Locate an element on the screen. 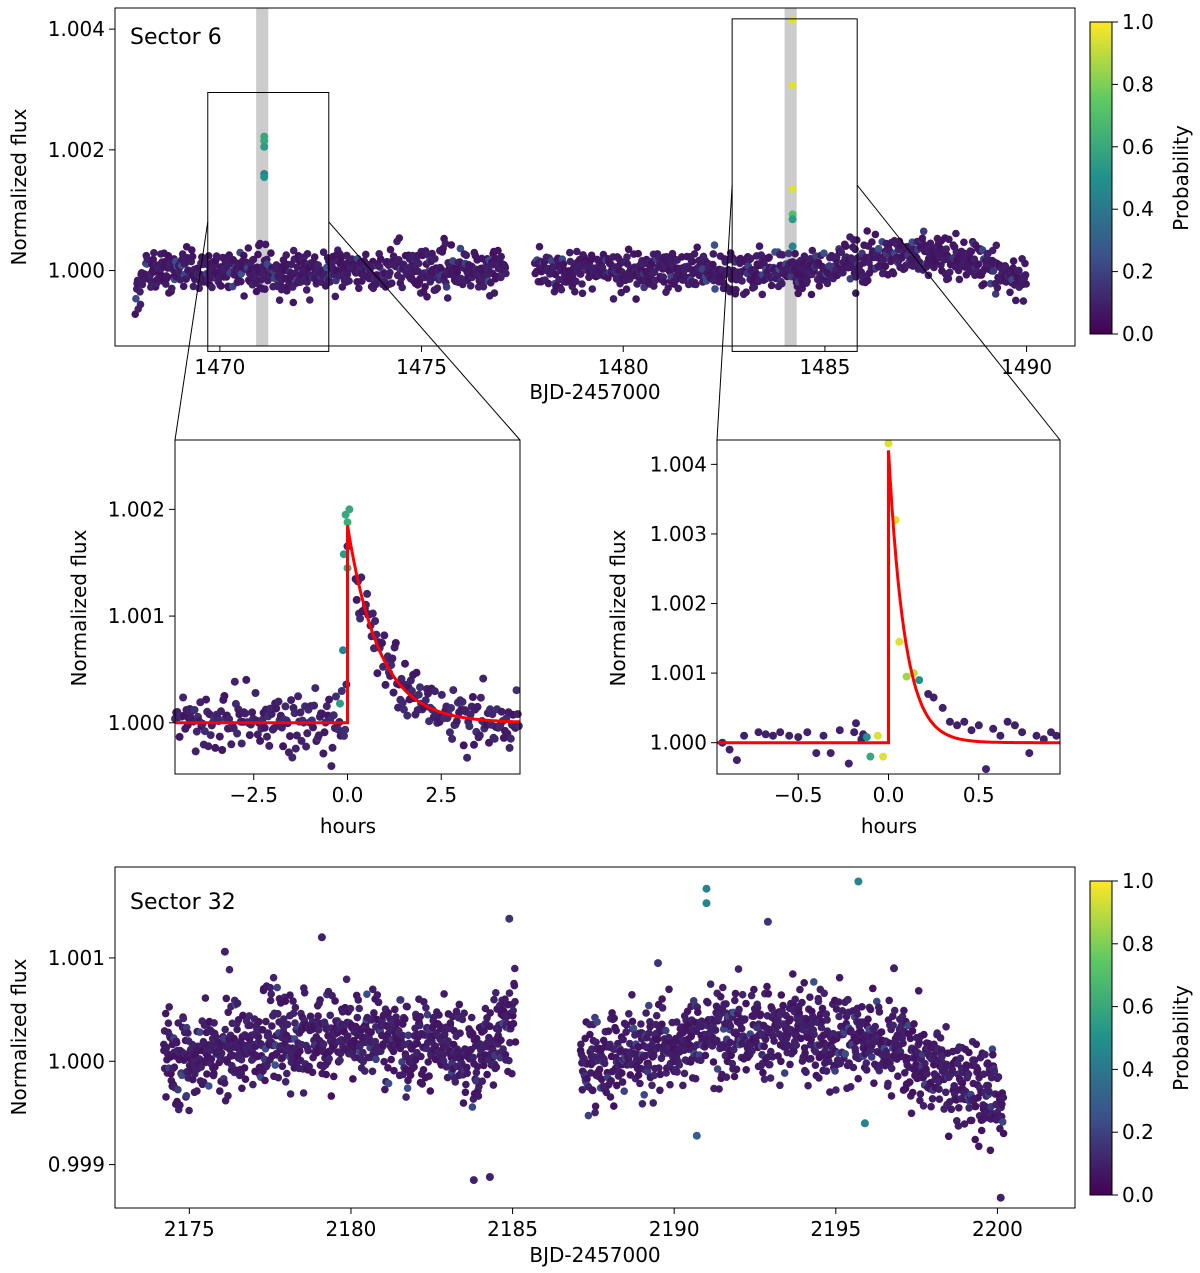 This screenshot has width=1200, height=1273. zoom-connectors is located at coordinates (617, 312).